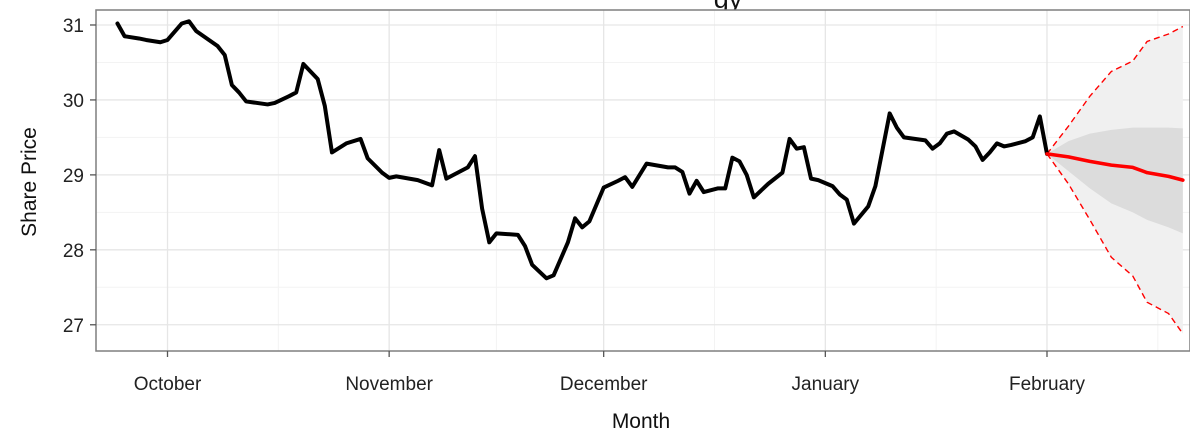  Describe the element at coordinates (73, 101) in the screenshot. I see `y-tick-label: 30` at that location.